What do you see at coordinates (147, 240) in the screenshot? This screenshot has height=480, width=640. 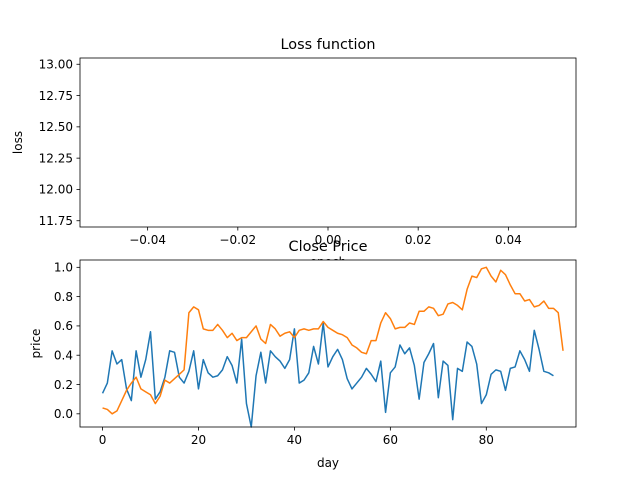 I see `x-tick-label: −0.04` at bounding box center [147, 240].